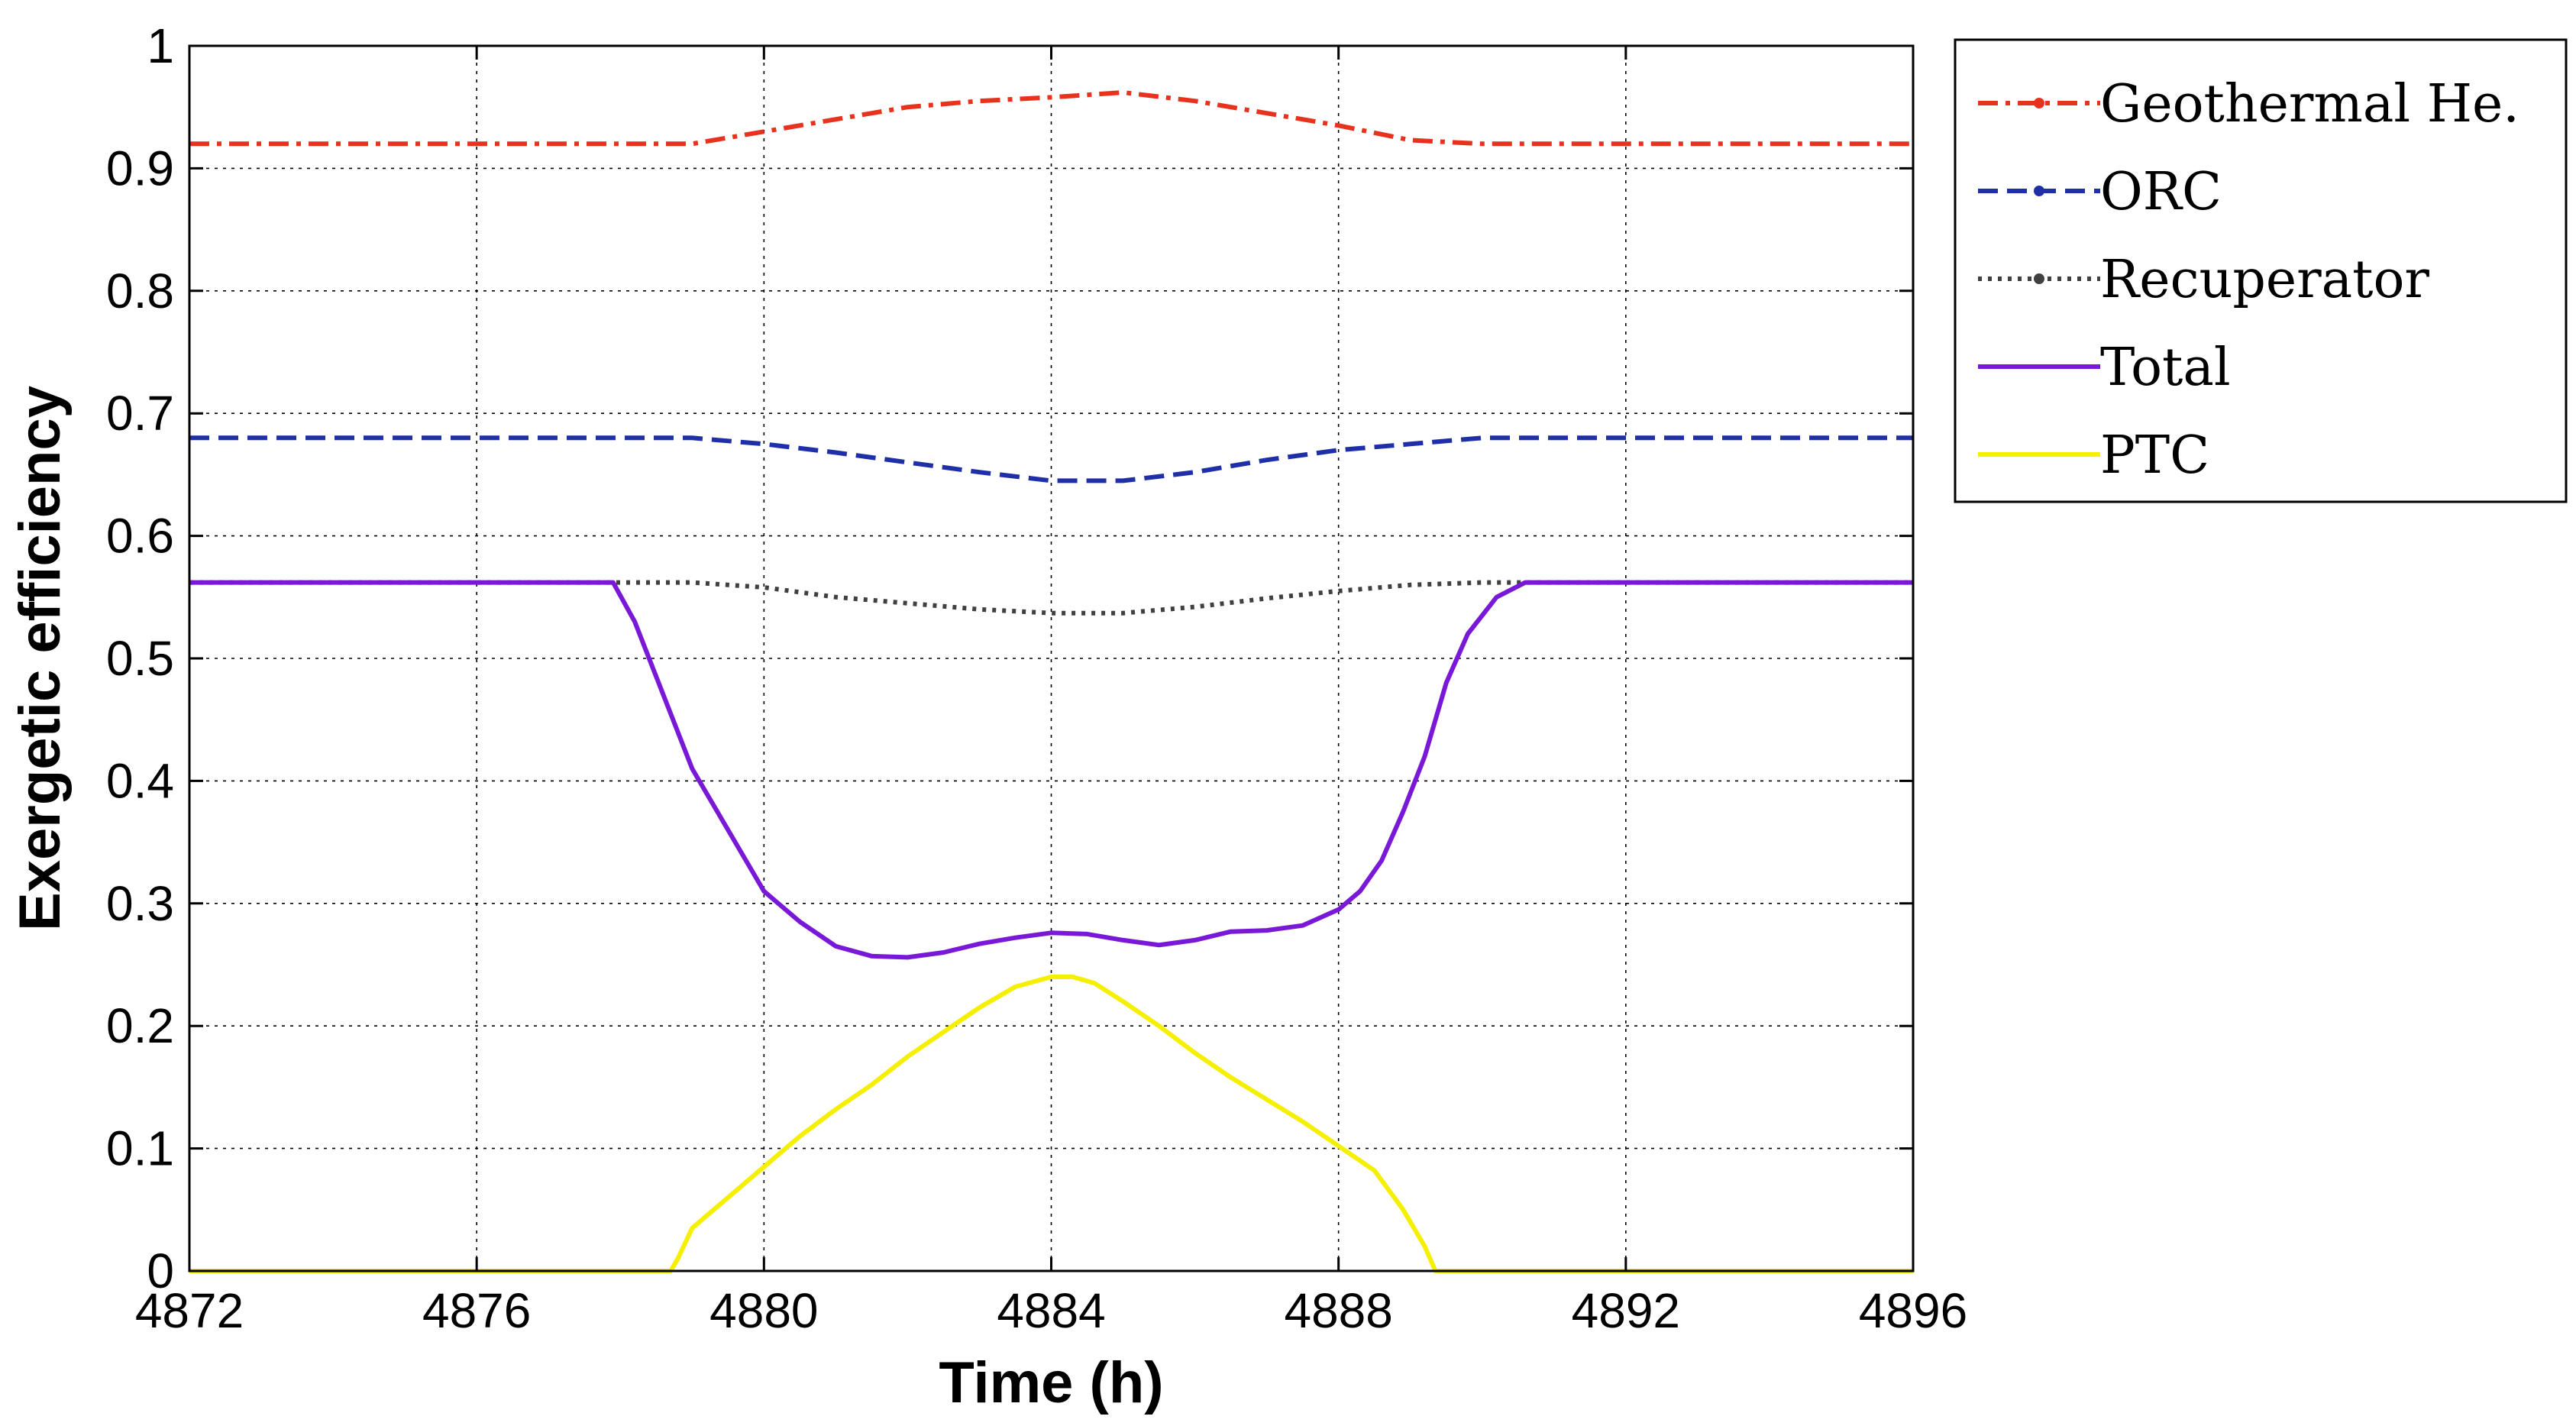  What do you see at coordinates (140, 903) in the screenshot?
I see `y-tick-label: 0.3` at bounding box center [140, 903].